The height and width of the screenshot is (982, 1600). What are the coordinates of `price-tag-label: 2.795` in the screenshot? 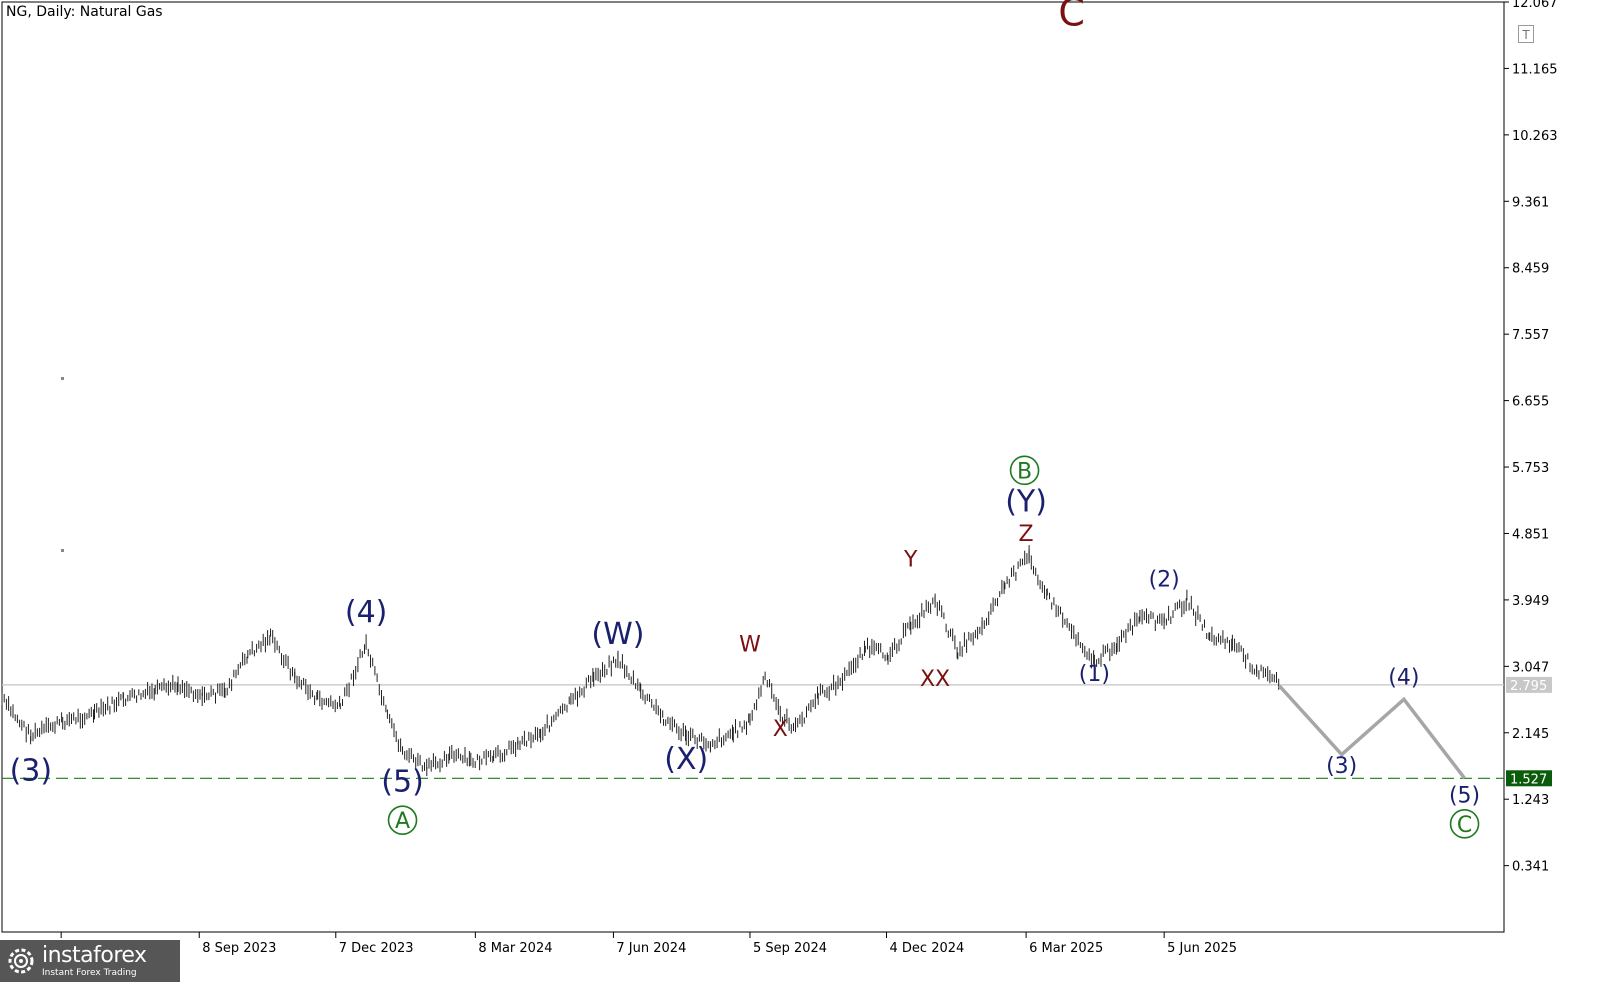 It's located at (1528, 686).